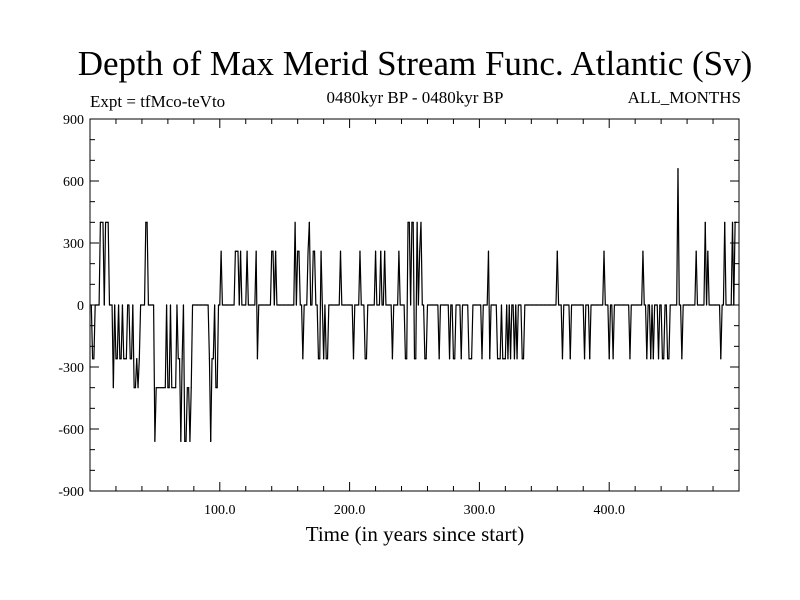 The height and width of the screenshot is (600, 800). I want to click on y-tick-label: 0, so click(80, 306).